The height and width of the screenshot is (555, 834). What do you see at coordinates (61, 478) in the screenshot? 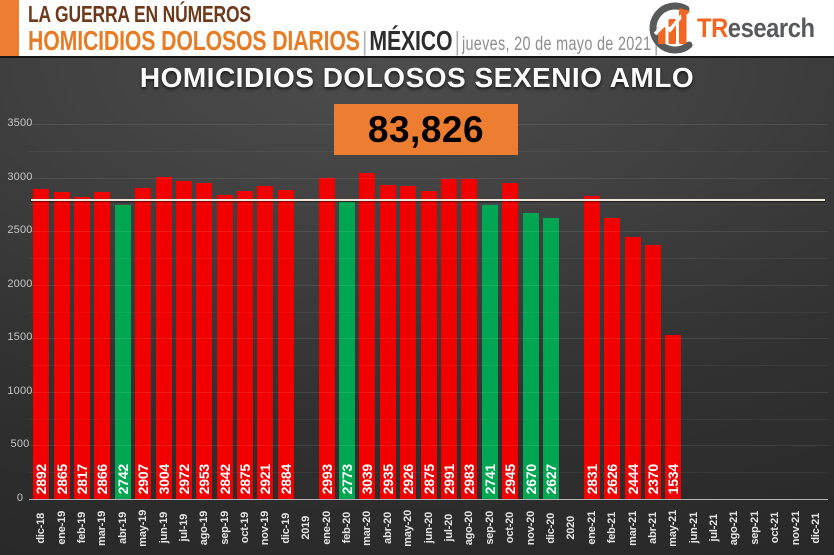
I see `bar-value-label: 2865` at bounding box center [61, 478].